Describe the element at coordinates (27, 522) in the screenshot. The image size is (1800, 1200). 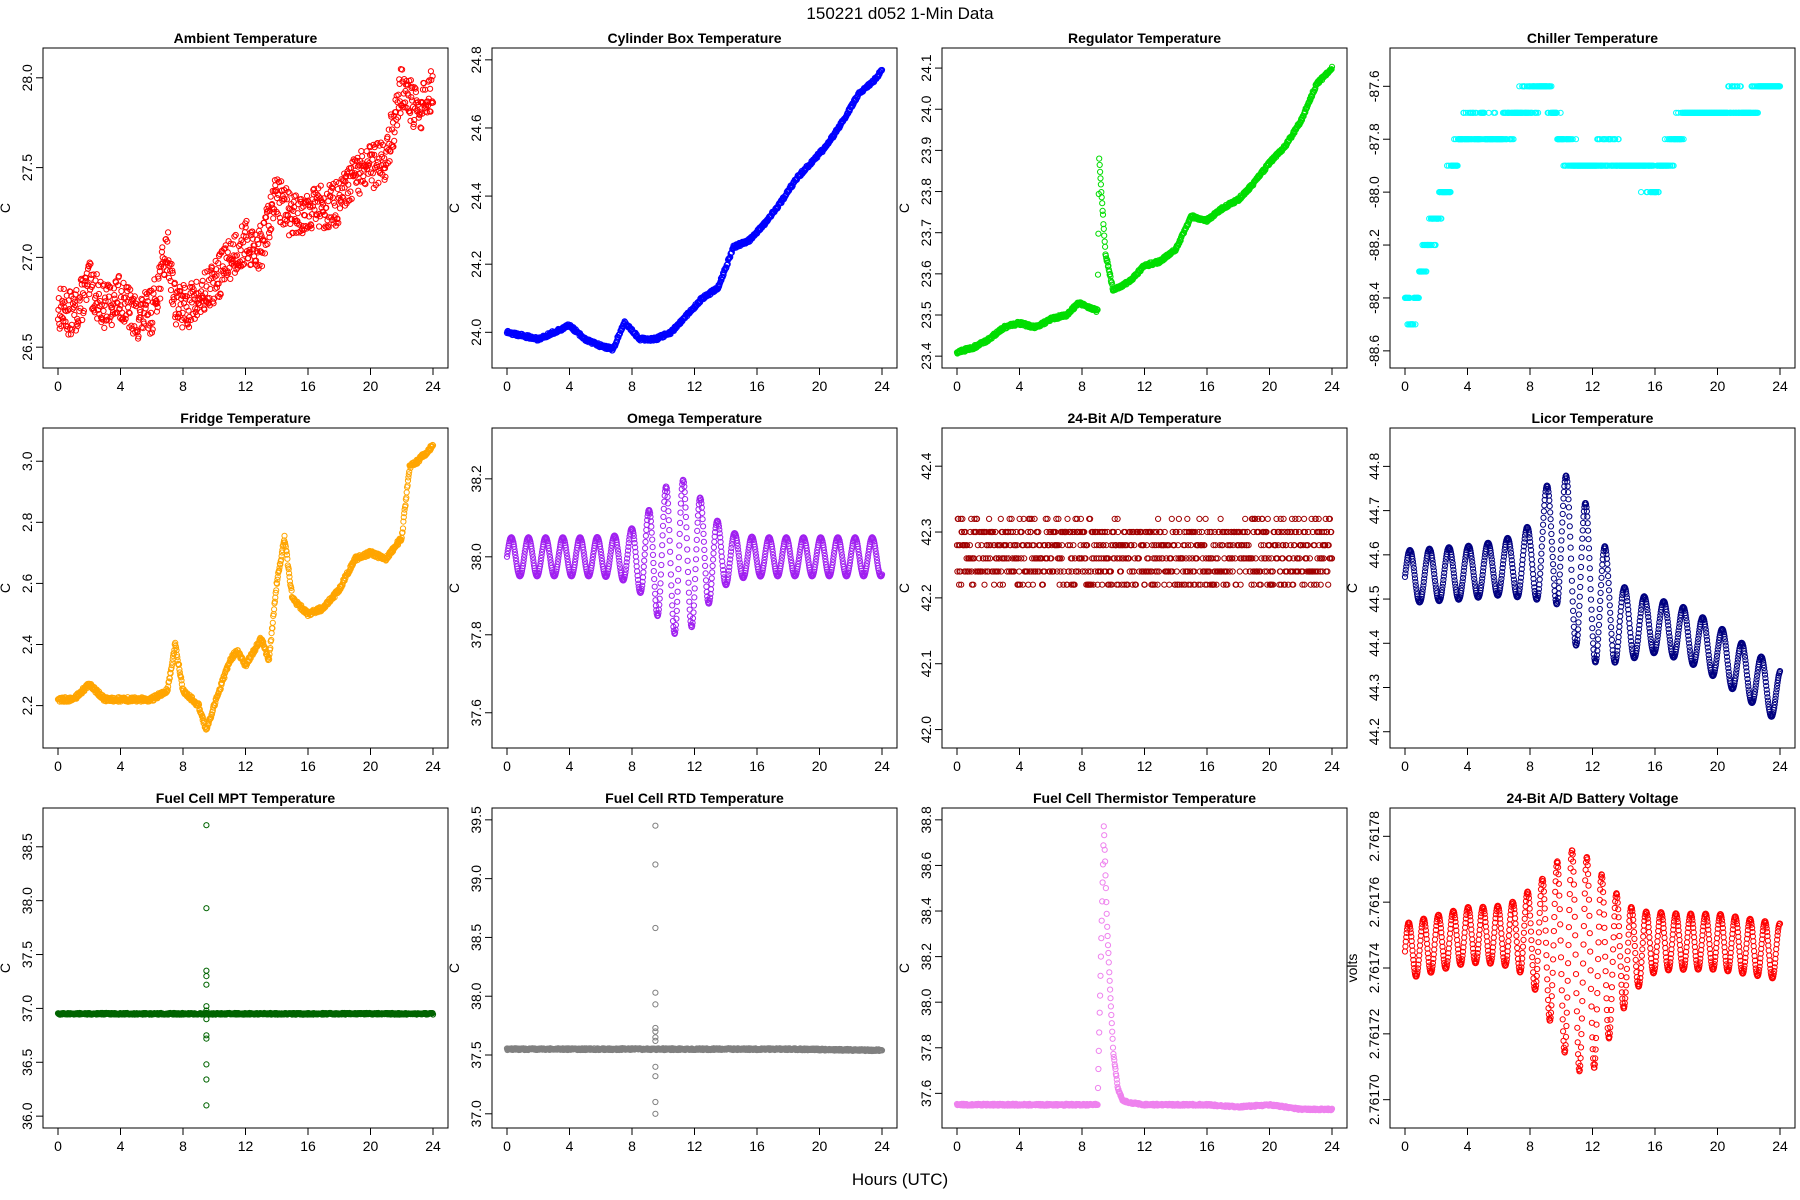
I see `y-tick-label: 2.8` at that location.